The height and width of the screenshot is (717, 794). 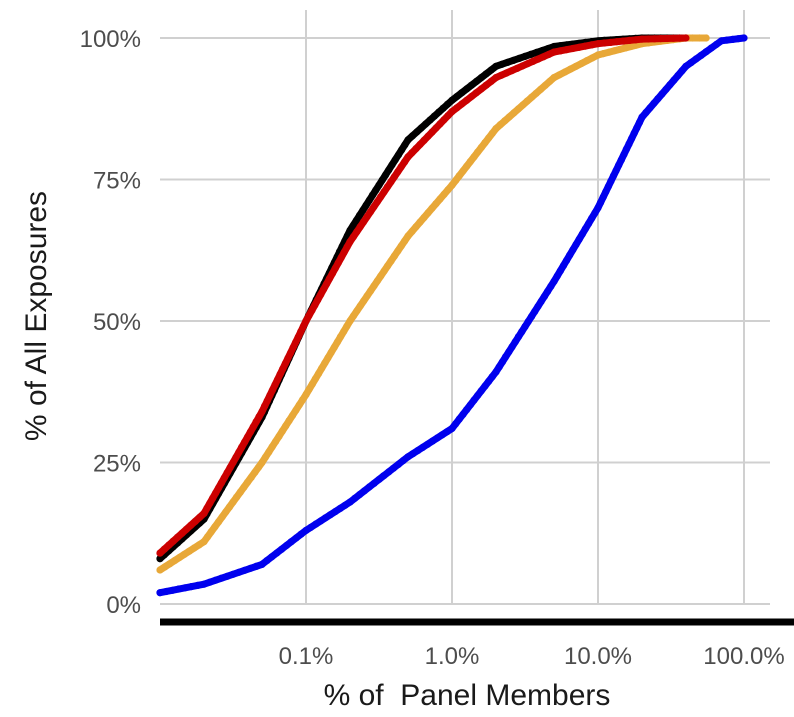 I want to click on x-tick-label: 0.1%, so click(x=306, y=656).